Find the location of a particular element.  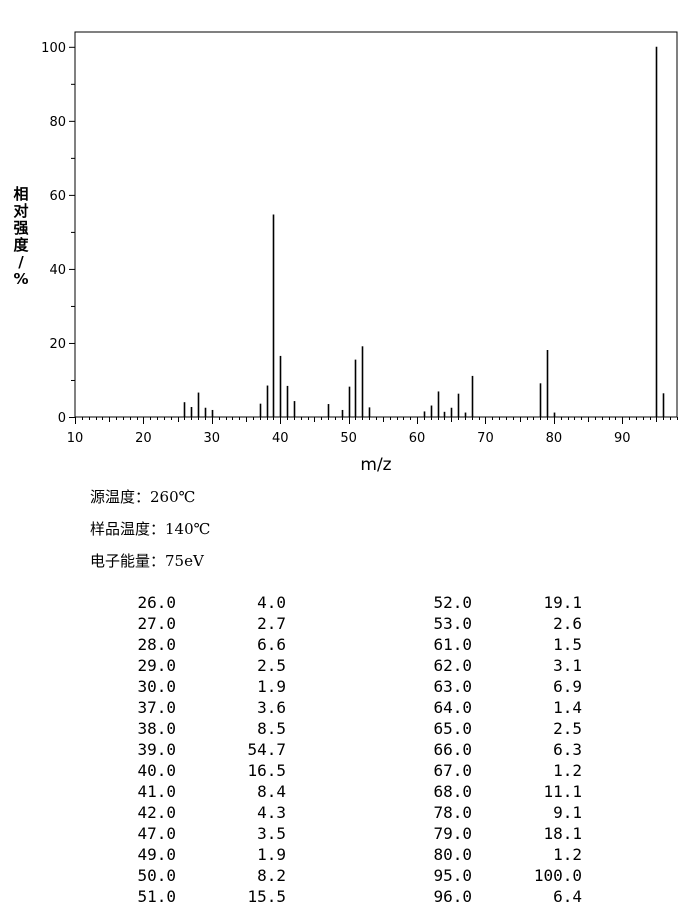

table-cell: 3.6 is located at coordinates (271, 707).